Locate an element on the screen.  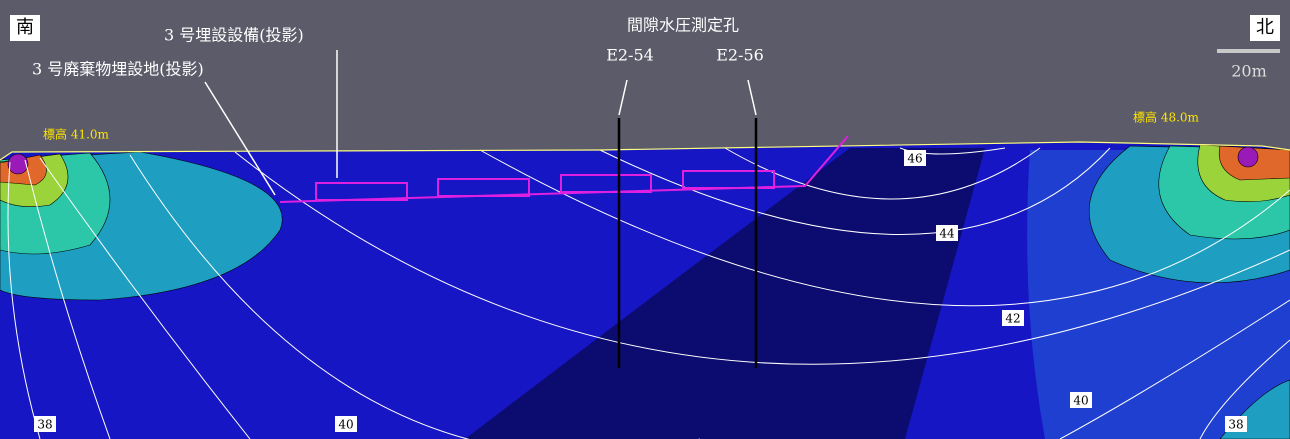
scale-label: 20m is located at coordinates (1249, 71).